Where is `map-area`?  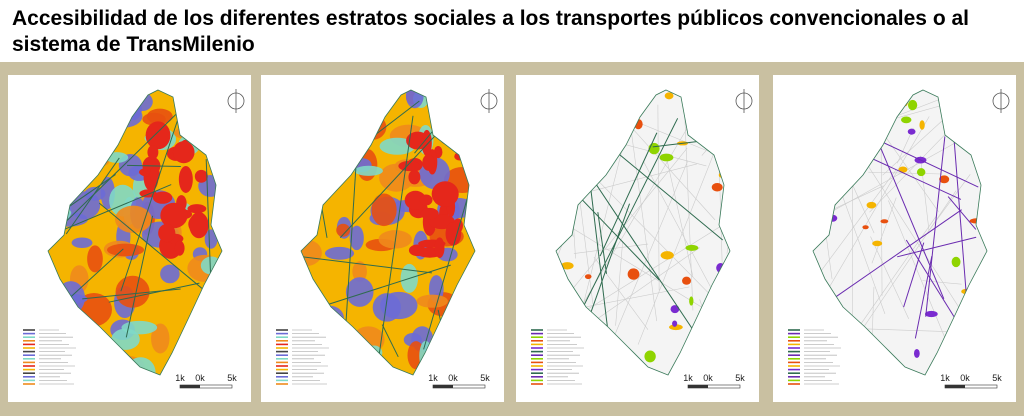 map-area is located at coordinates (900, 232).